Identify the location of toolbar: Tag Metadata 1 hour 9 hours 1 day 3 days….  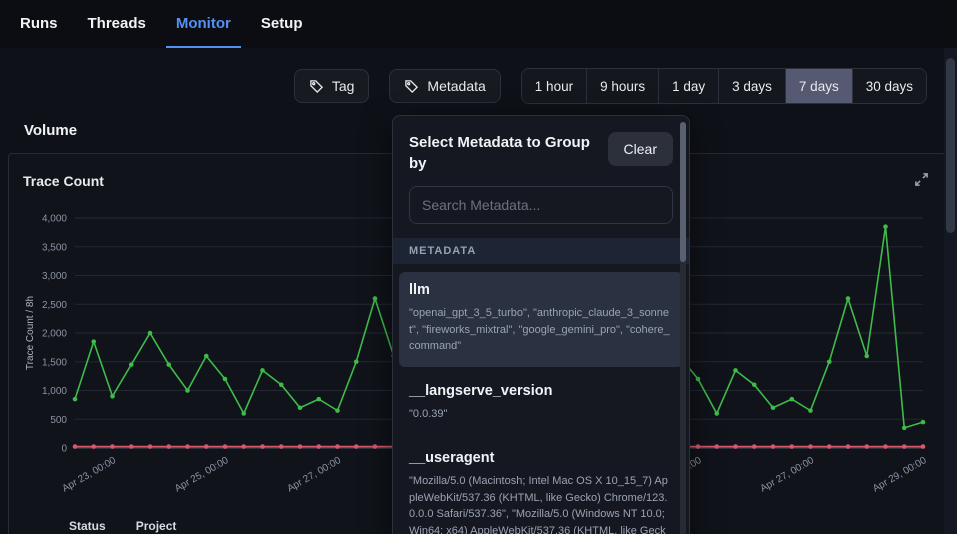
(478, 83).